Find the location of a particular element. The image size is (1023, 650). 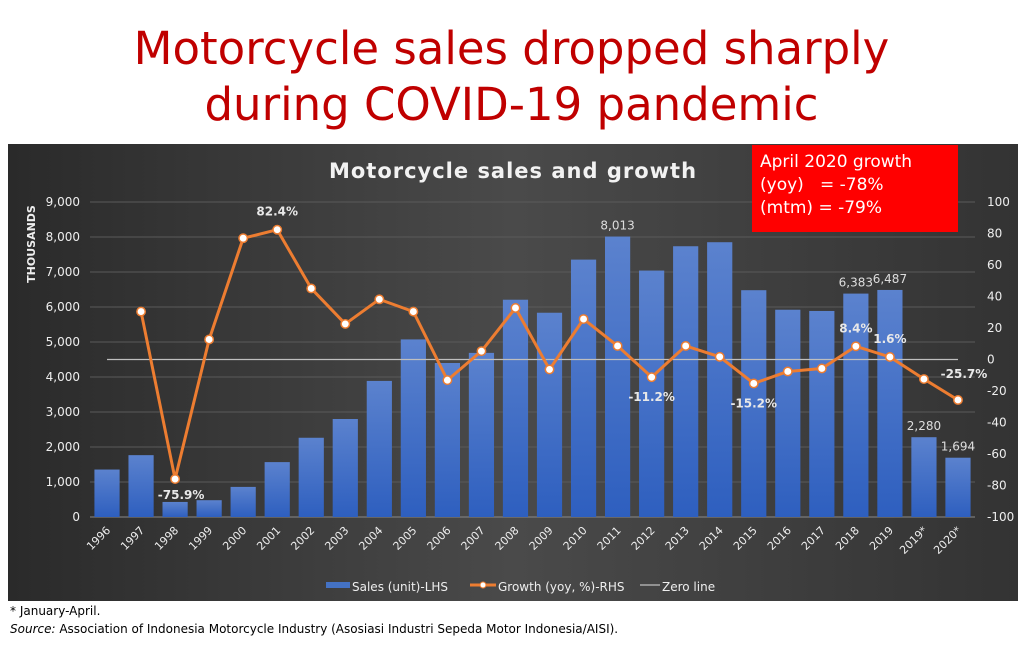

bar-2014 is located at coordinates (720, 379).